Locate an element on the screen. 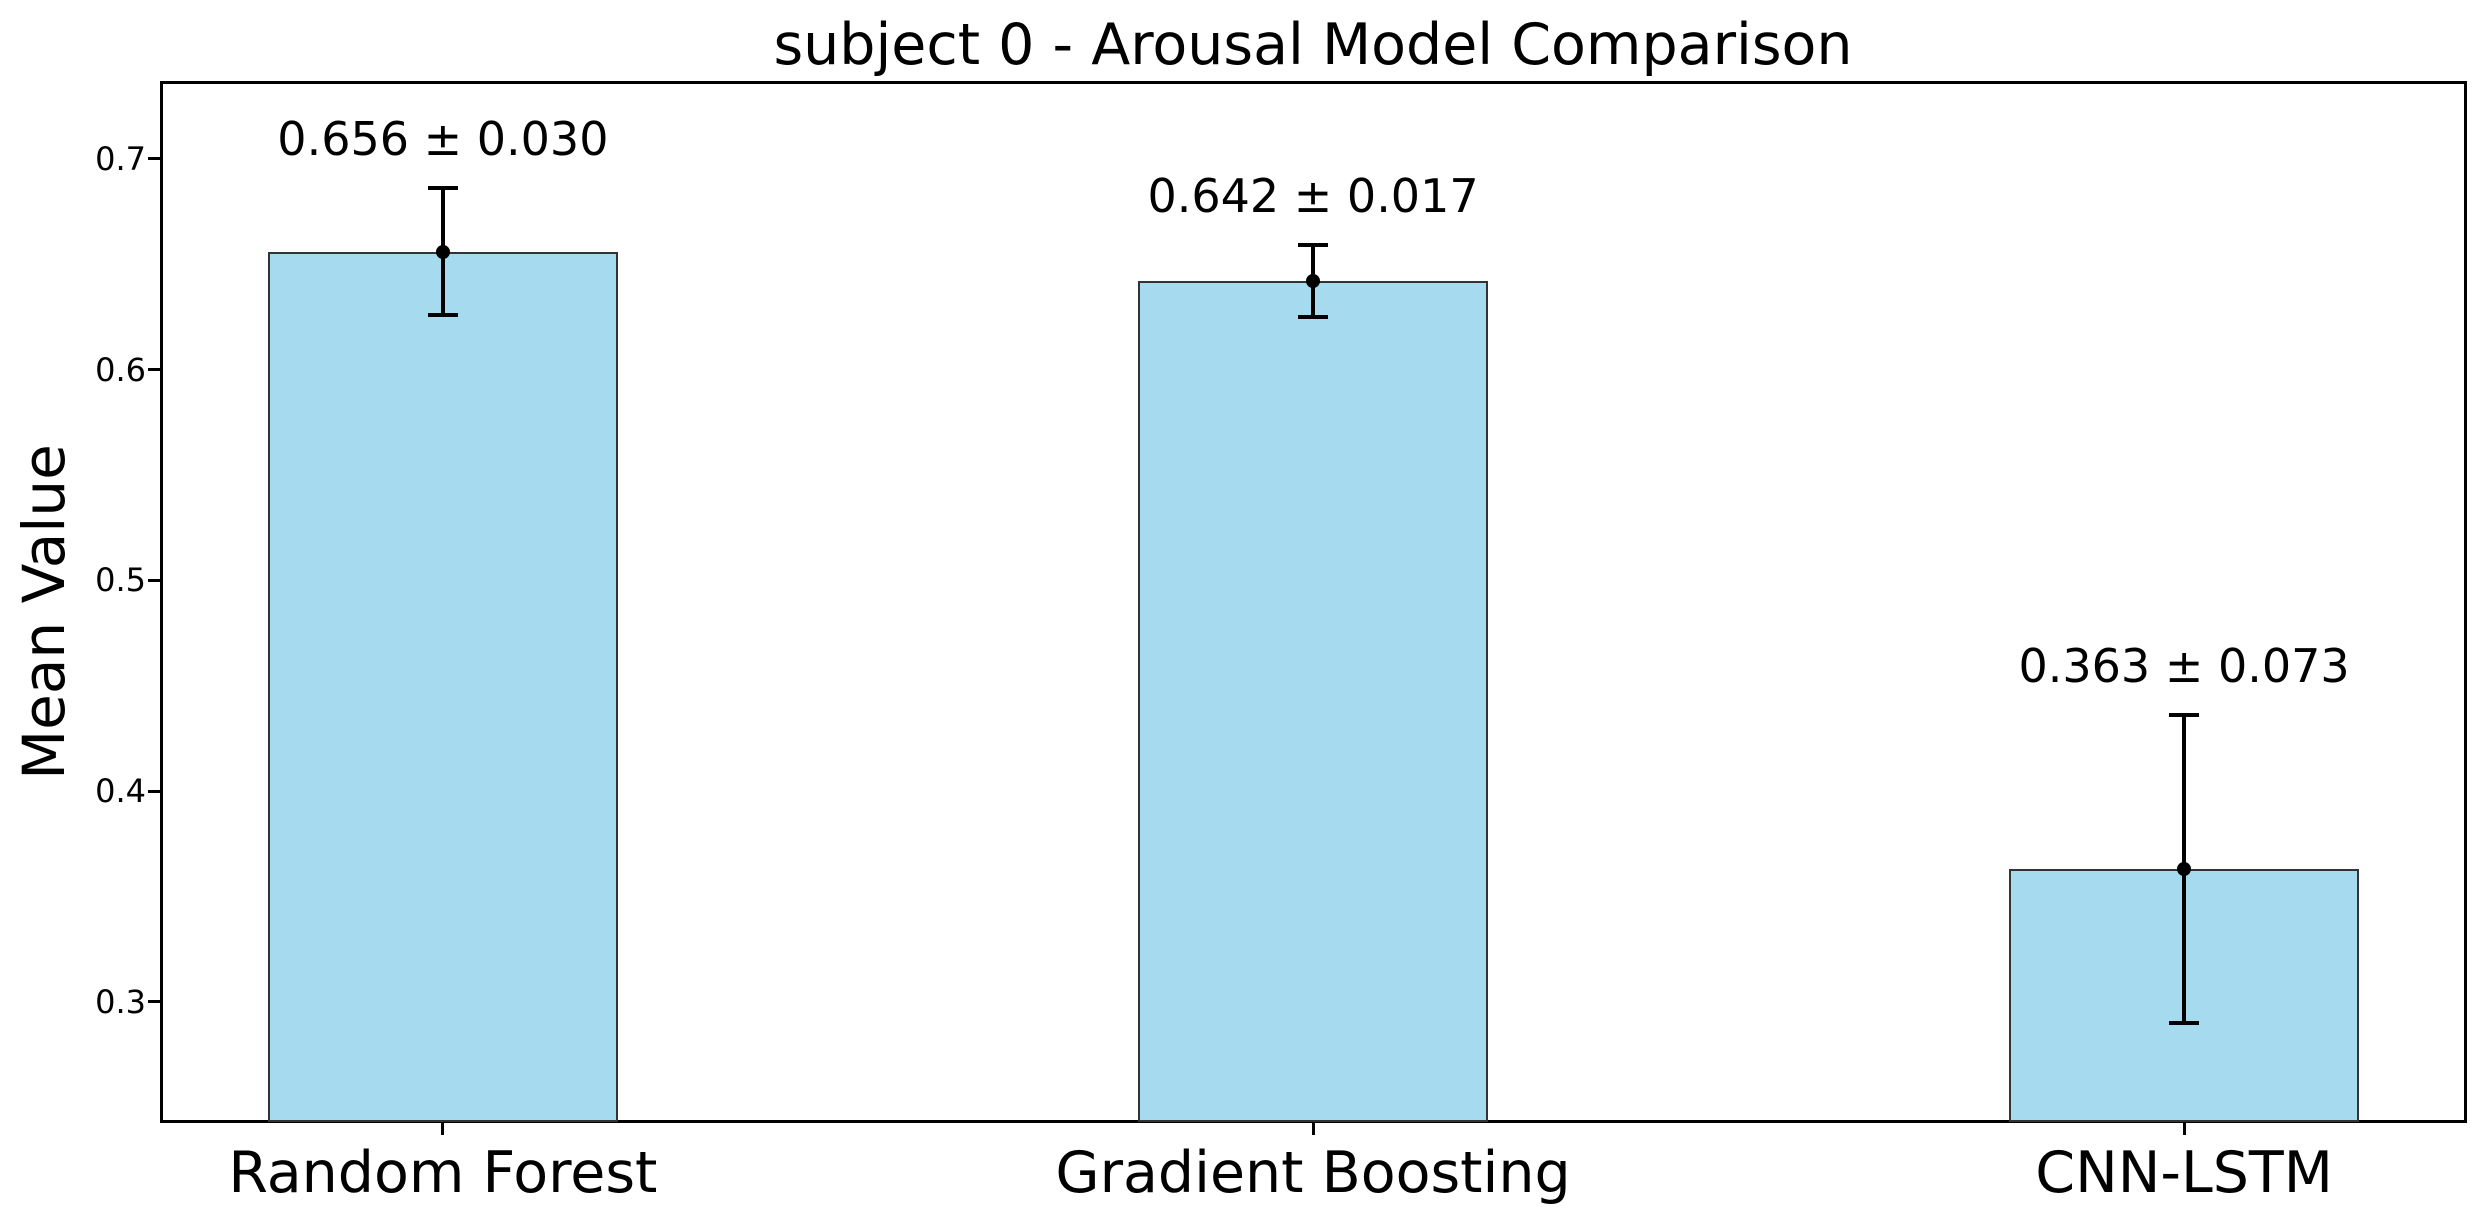  y-tick-label: 0.6 is located at coordinates (120, 369).